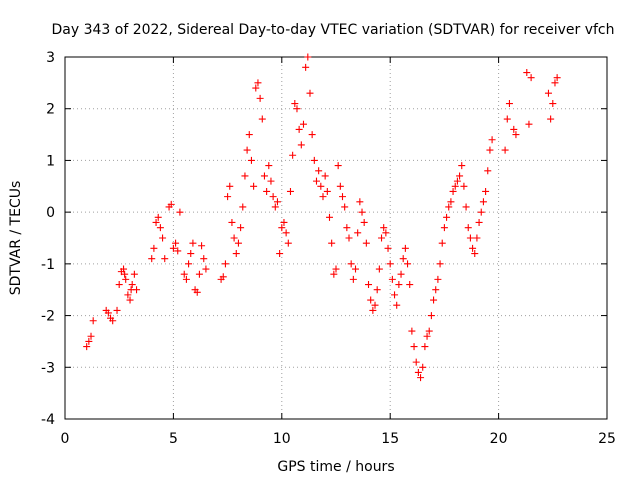 This screenshot has height=480, width=640. Describe the element at coordinates (48, 265) in the screenshot. I see `y-tick-label: -1` at that location.